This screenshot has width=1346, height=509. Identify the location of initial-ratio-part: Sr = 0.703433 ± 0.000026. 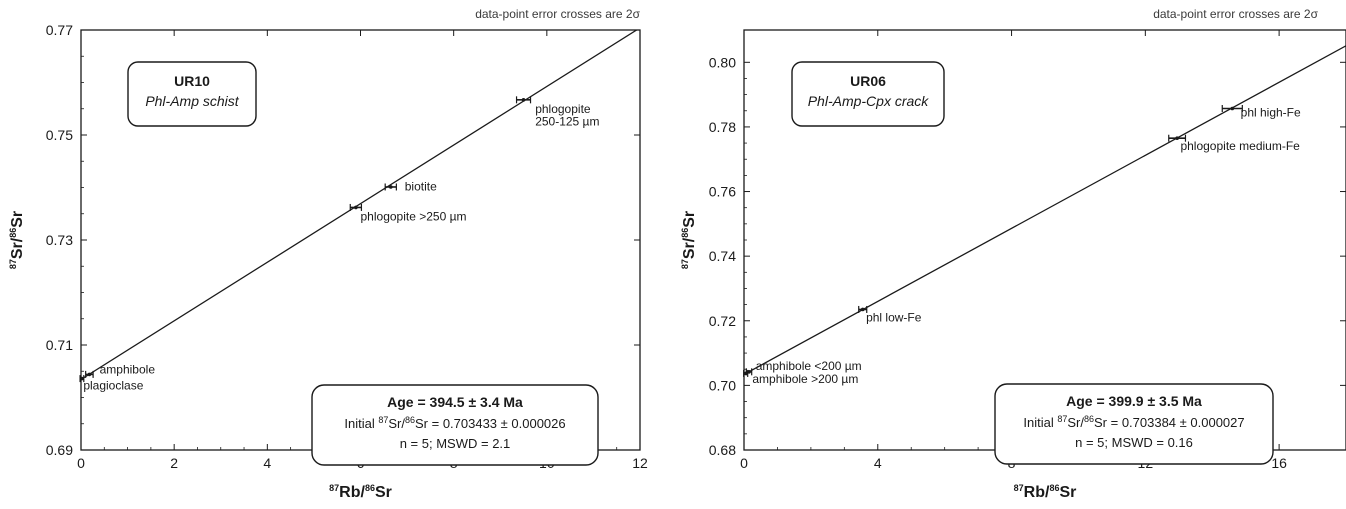
(490, 423).